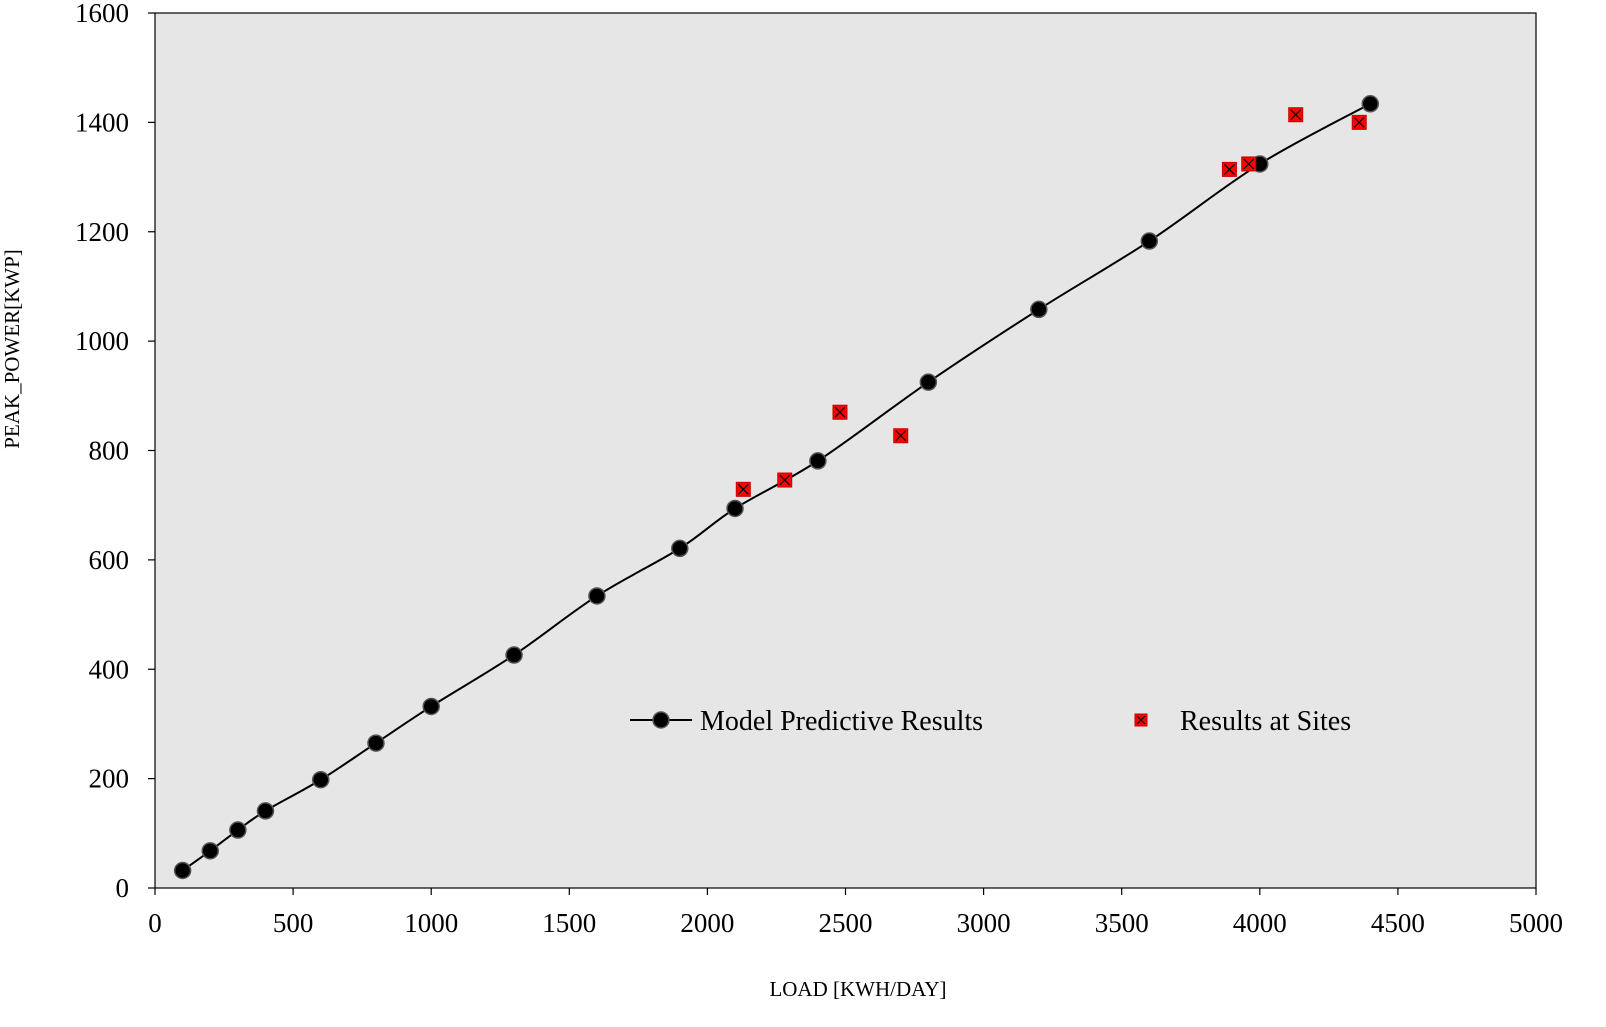 The width and height of the screenshot is (1606, 1027). I want to click on x-tick-label: 4000, so click(1260, 923).